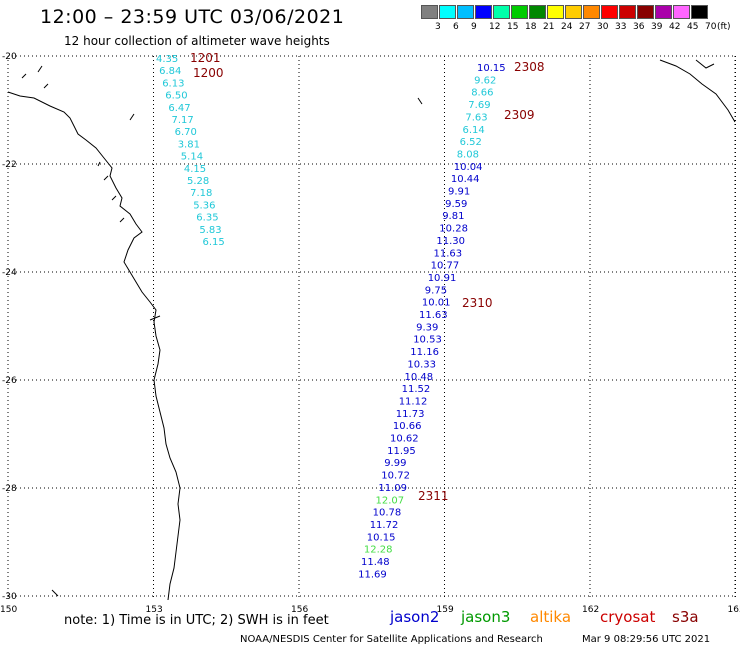  I want to click on swh-value: 11.30, so click(450, 241).